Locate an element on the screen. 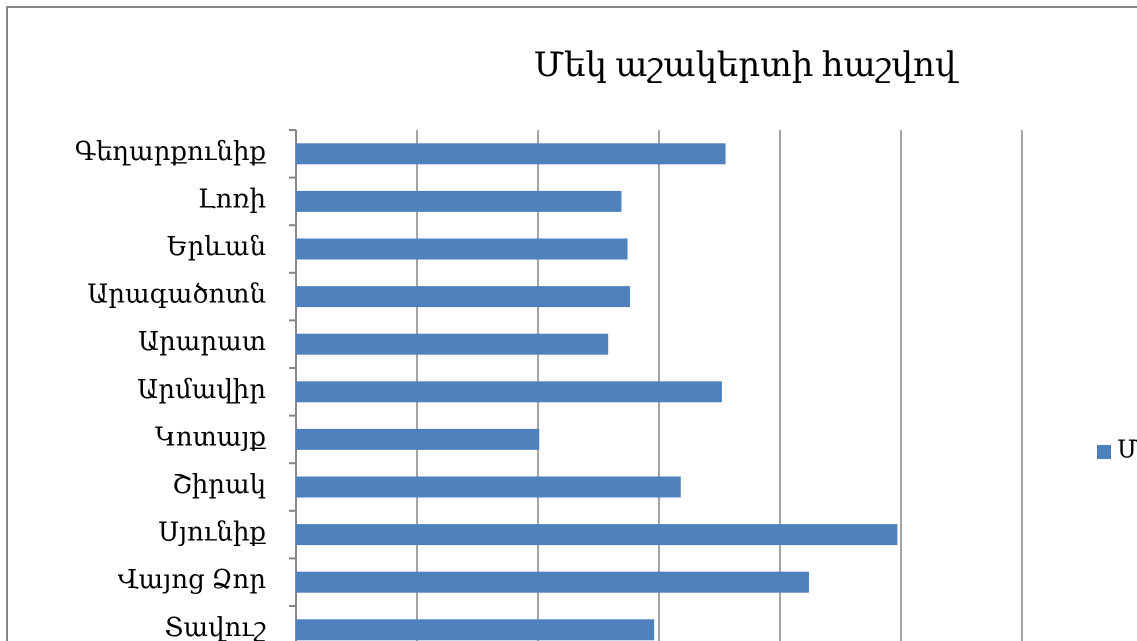 Image resolution: width=1137 pixels, height=641 pixels. y-tick-label: Արմավիր is located at coordinates (201, 389).